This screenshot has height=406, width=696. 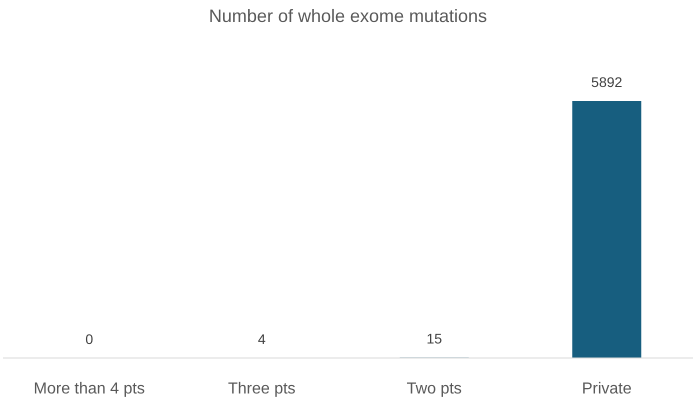 I want to click on x-tick-label: Two pts, so click(x=434, y=389).